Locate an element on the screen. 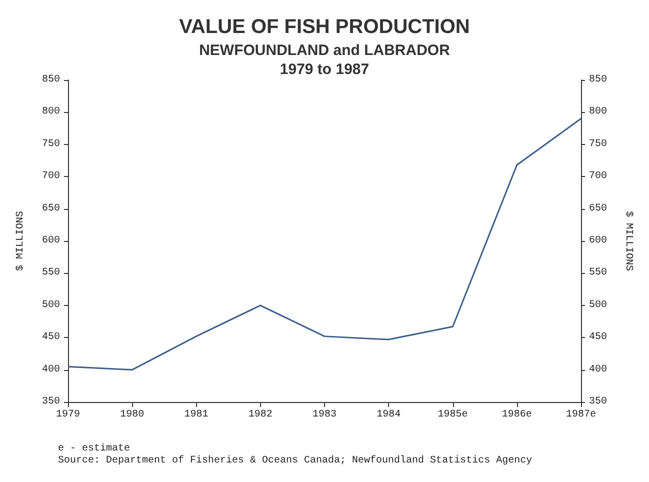 Image resolution: width=649 pixels, height=482 pixels. y-tick-label: 550 is located at coordinates (51, 273).